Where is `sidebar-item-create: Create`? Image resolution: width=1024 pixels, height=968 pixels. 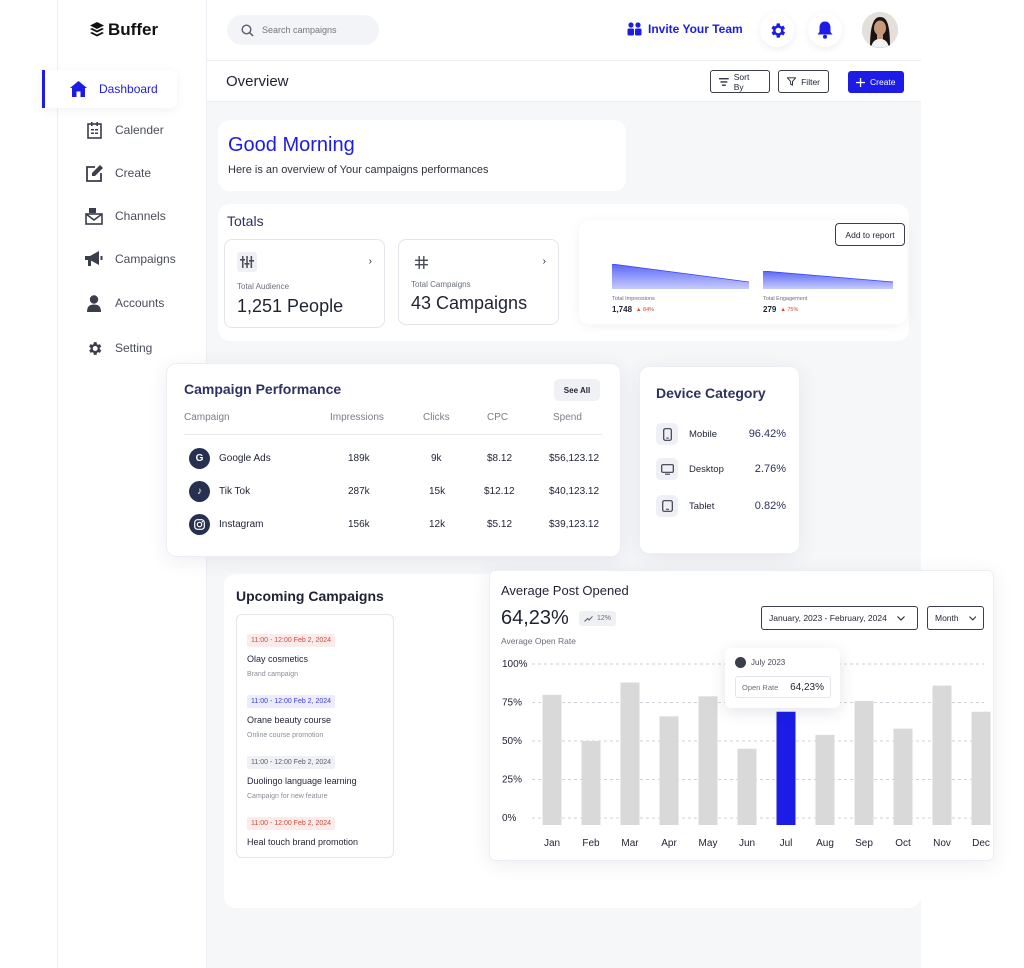
sidebar-item-create: Create is located at coordinates (133, 173).